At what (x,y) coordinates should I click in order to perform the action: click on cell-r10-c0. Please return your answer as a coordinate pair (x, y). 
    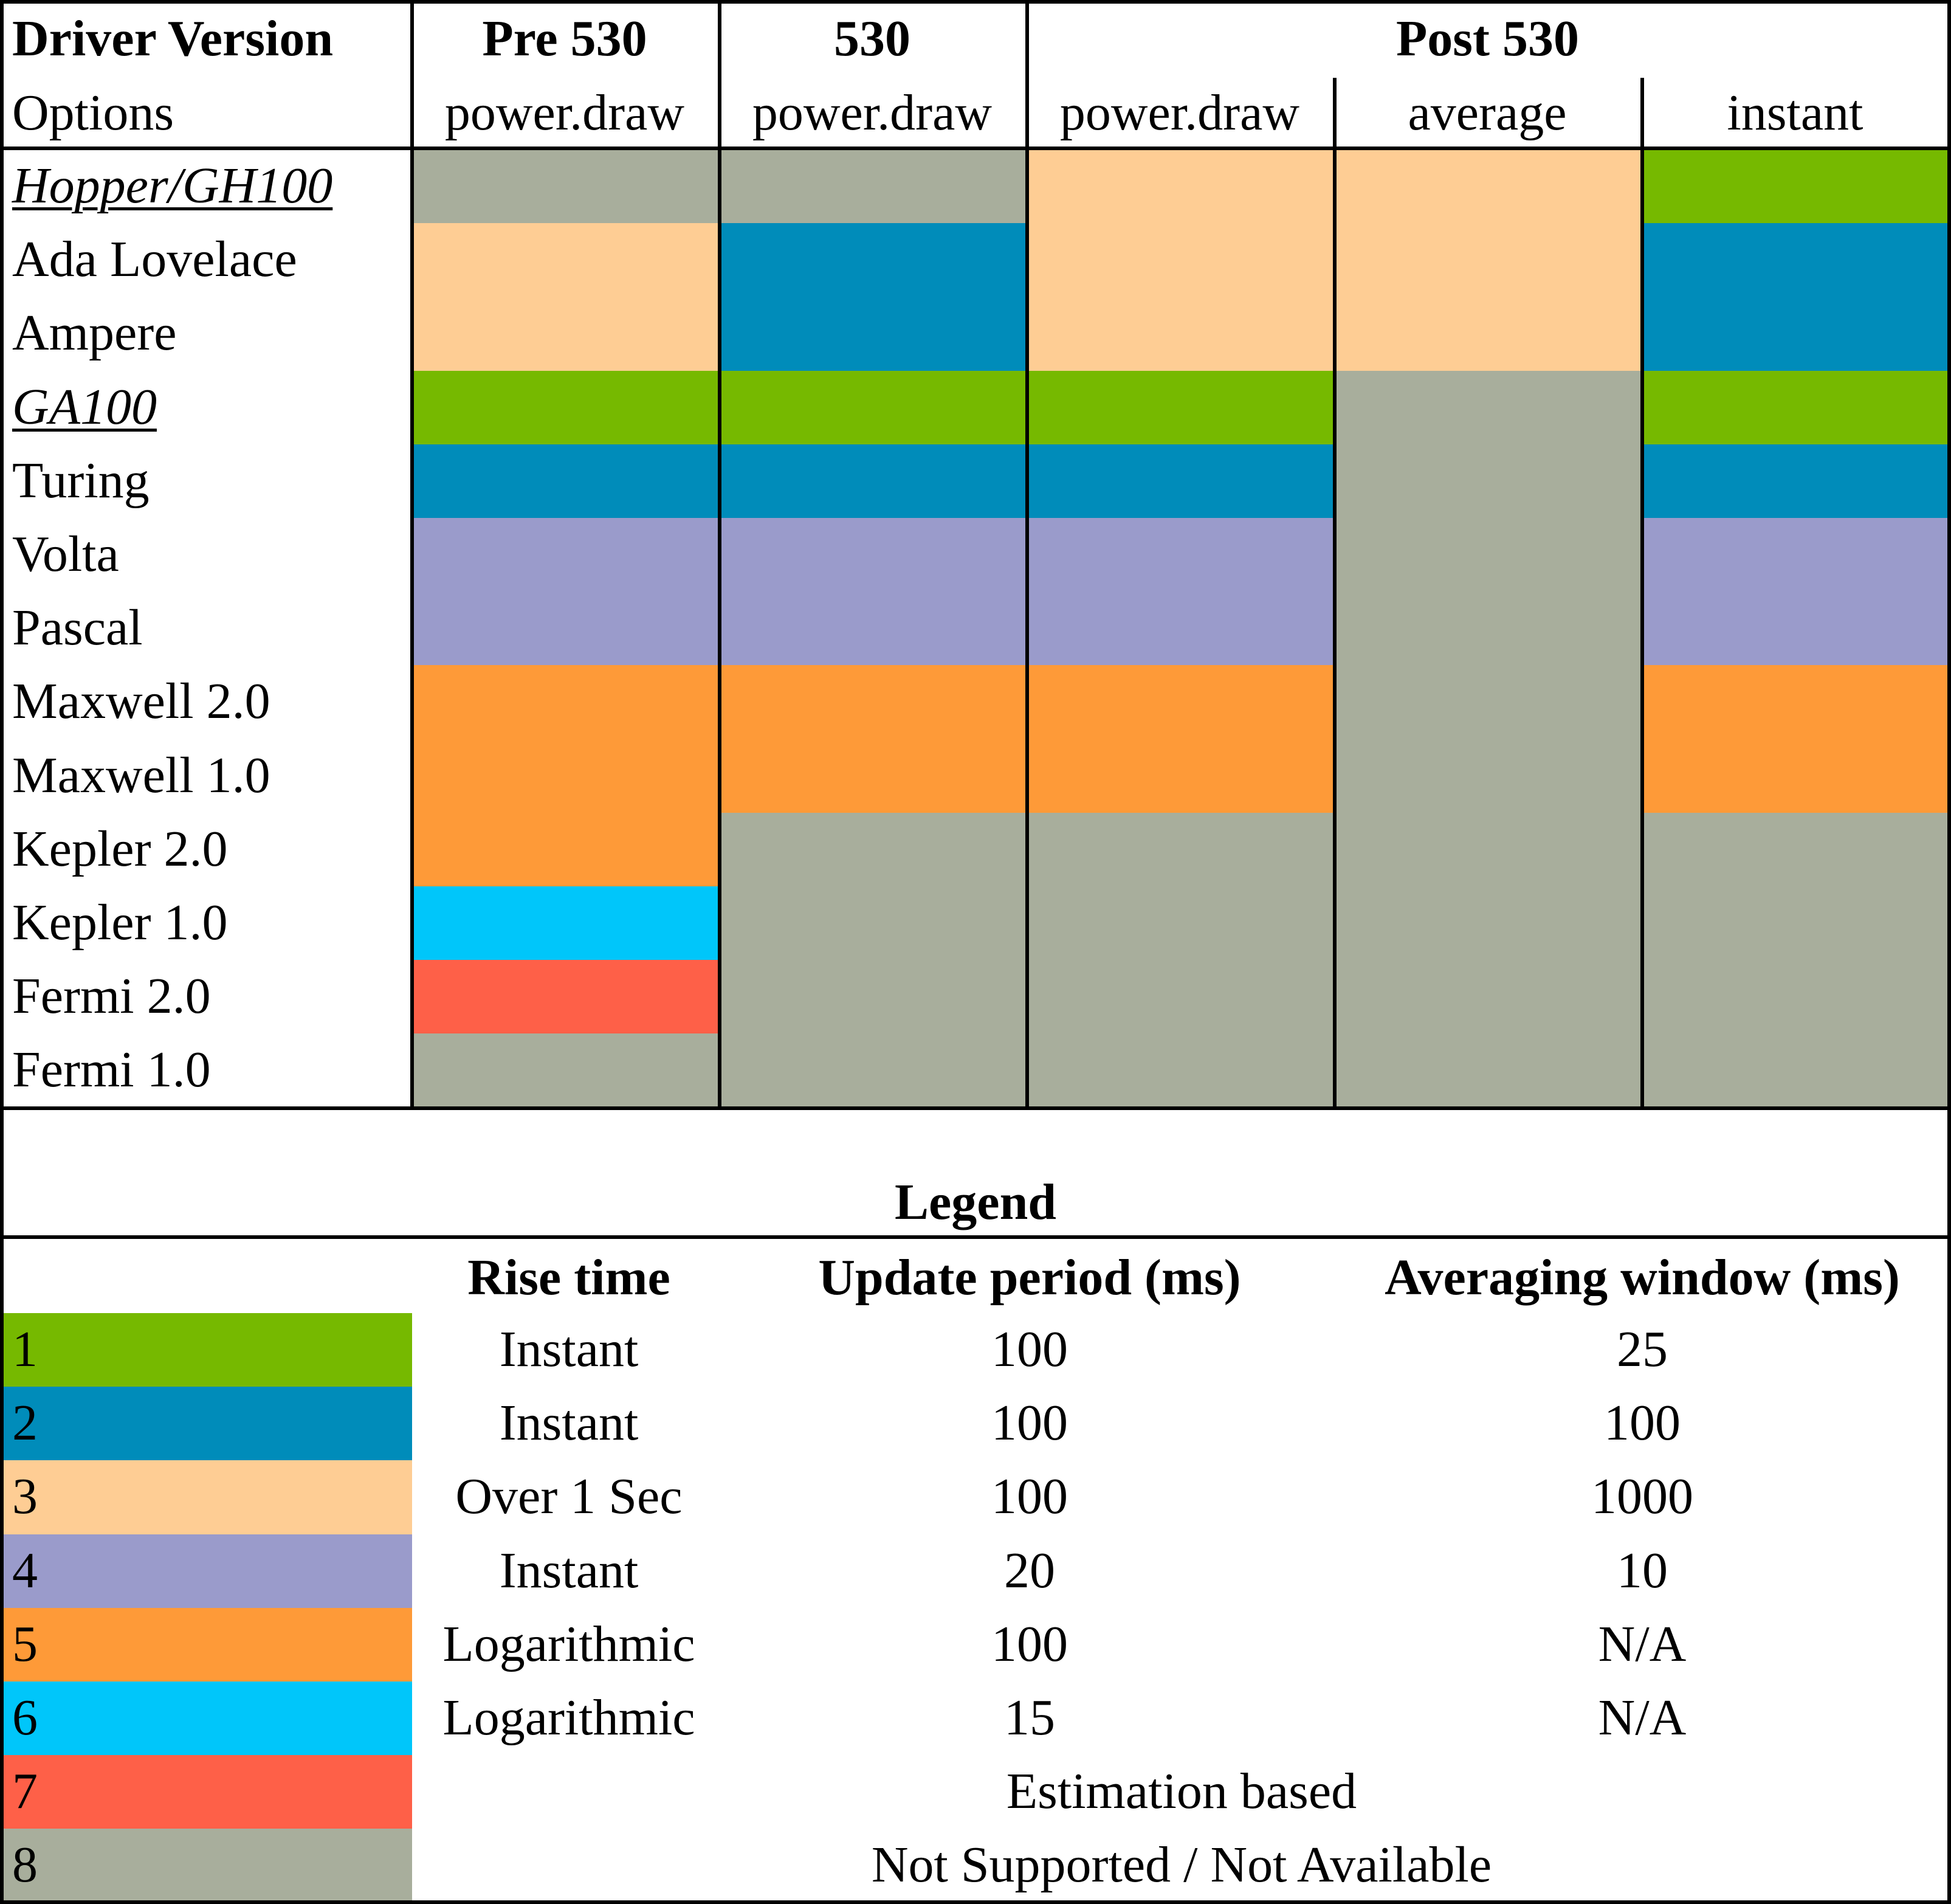
    Looking at the image, I should click on (566, 923).